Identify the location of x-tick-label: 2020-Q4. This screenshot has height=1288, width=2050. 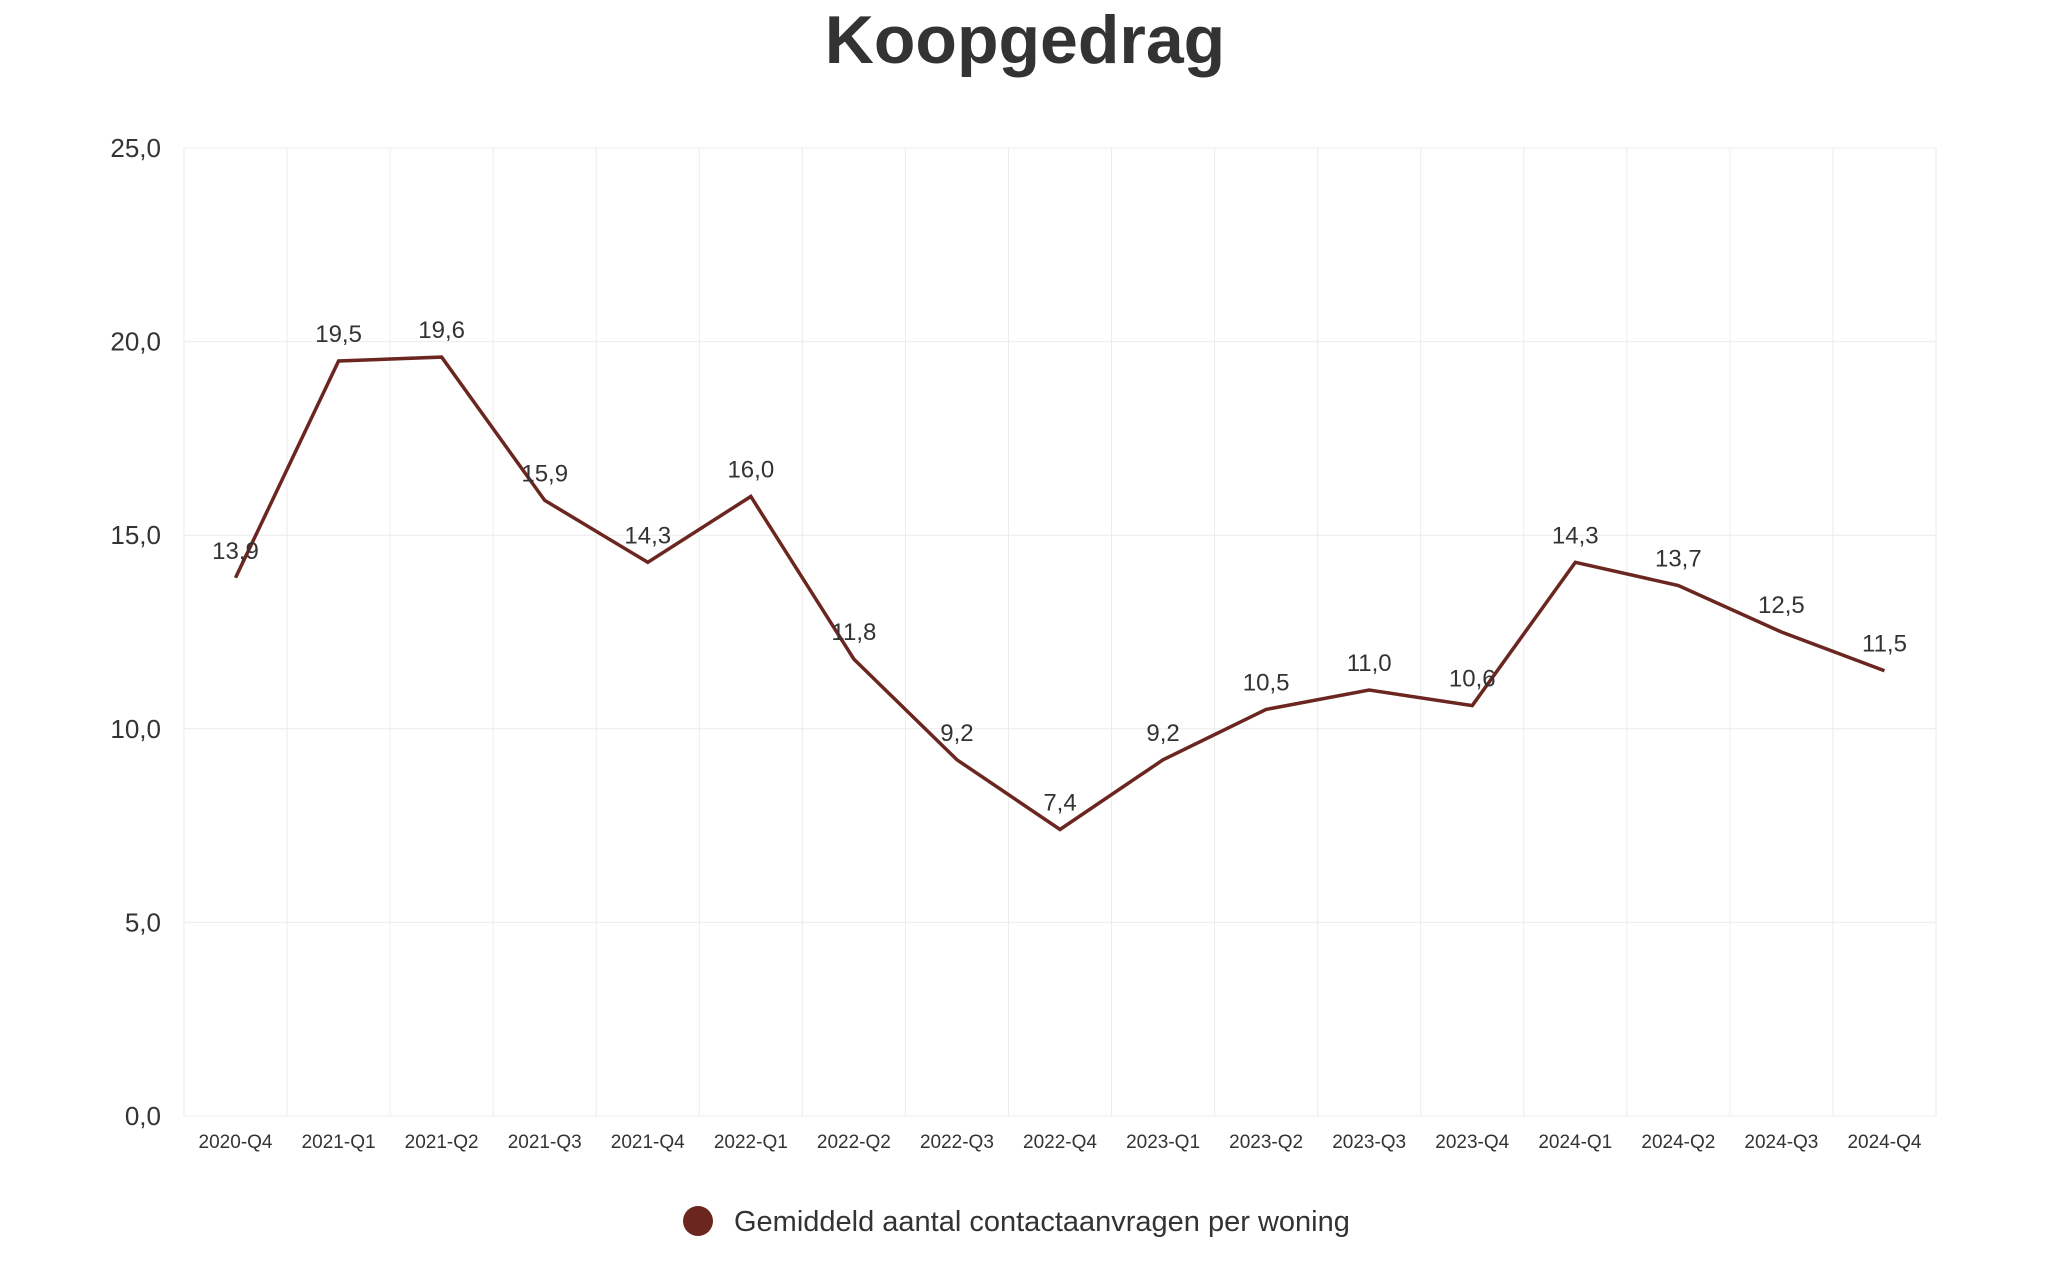
(236, 1142).